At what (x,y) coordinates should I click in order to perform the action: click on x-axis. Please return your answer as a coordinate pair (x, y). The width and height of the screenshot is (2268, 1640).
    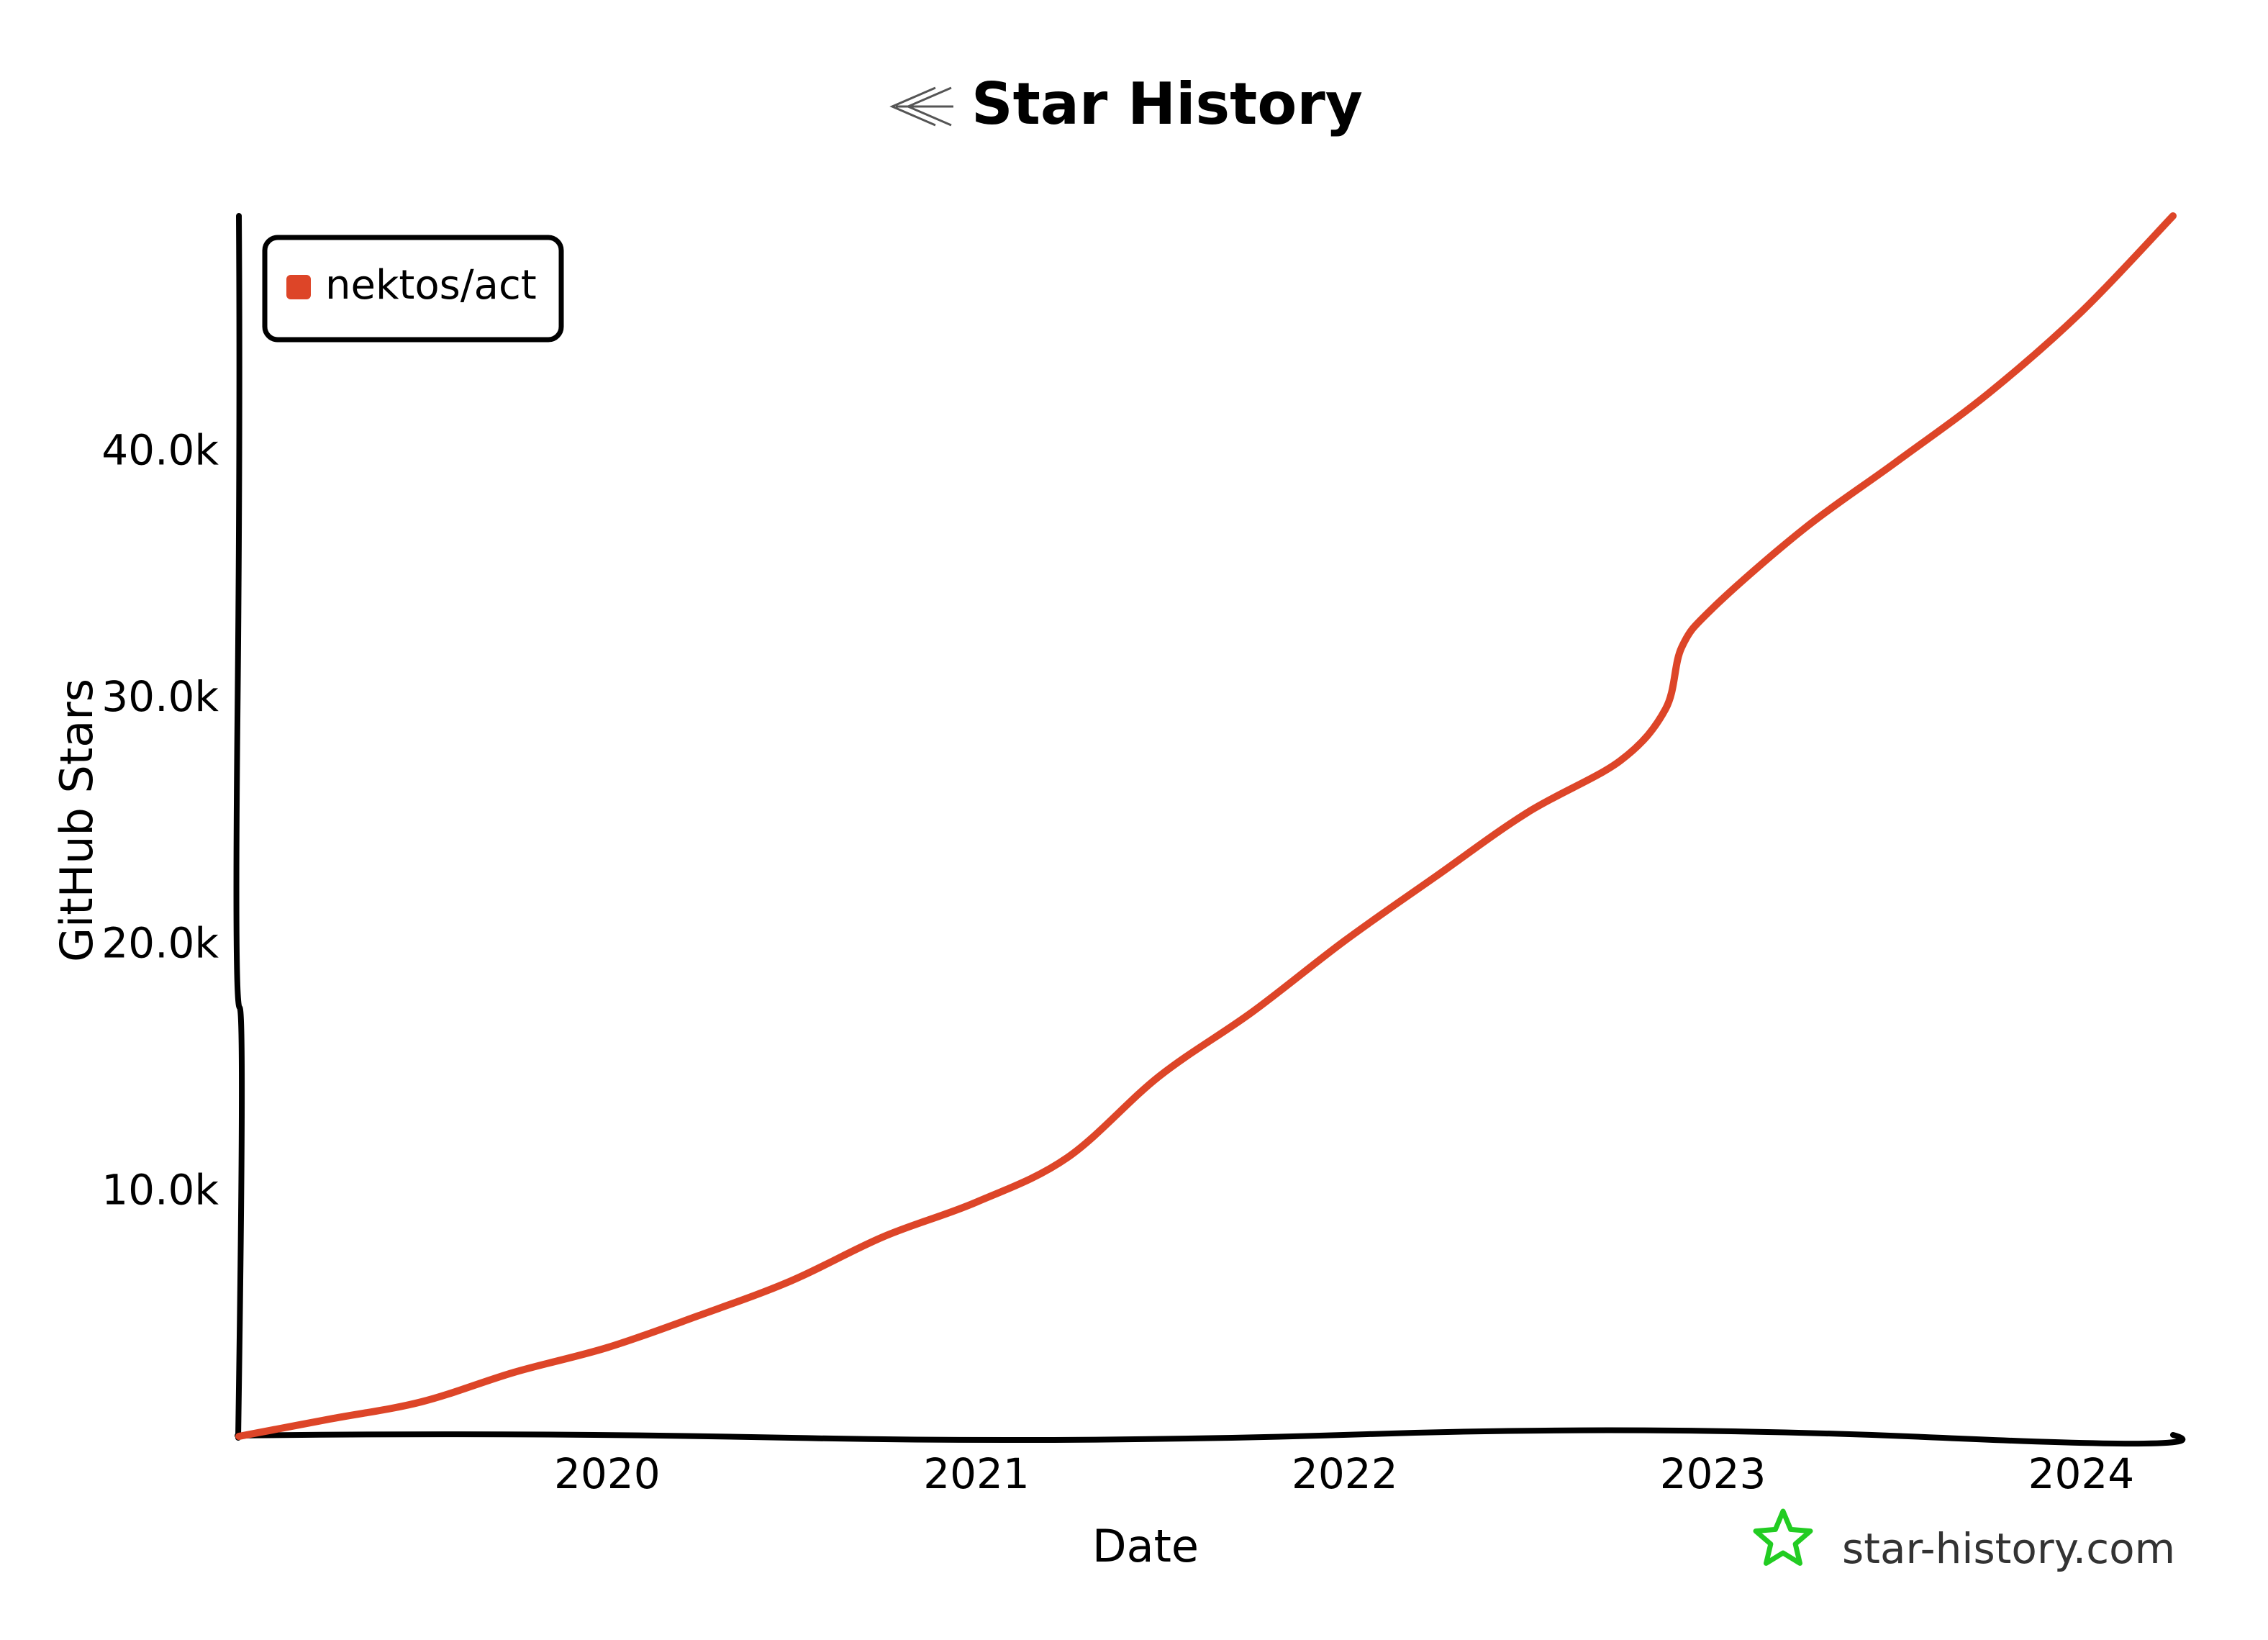
    Looking at the image, I should click on (1210, 1437).